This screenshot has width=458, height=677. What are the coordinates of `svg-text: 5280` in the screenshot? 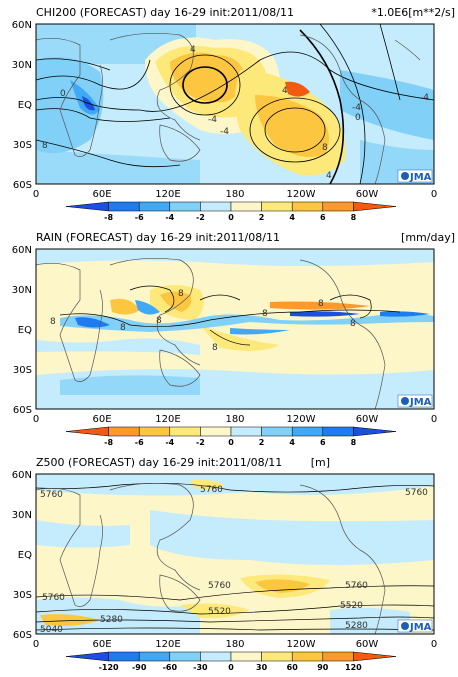 It's located at (356, 626).